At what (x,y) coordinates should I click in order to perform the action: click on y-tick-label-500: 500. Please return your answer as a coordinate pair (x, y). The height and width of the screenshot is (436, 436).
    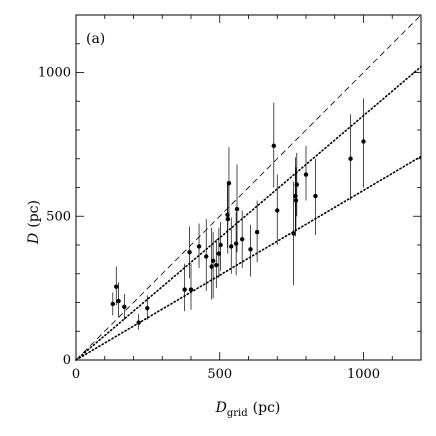
    Looking at the image, I should click on (58, 216).